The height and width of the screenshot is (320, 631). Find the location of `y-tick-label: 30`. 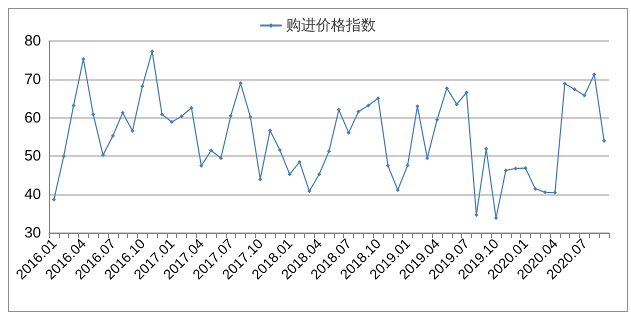

y-tick-label: 30 is located at coordinates (32, 233).